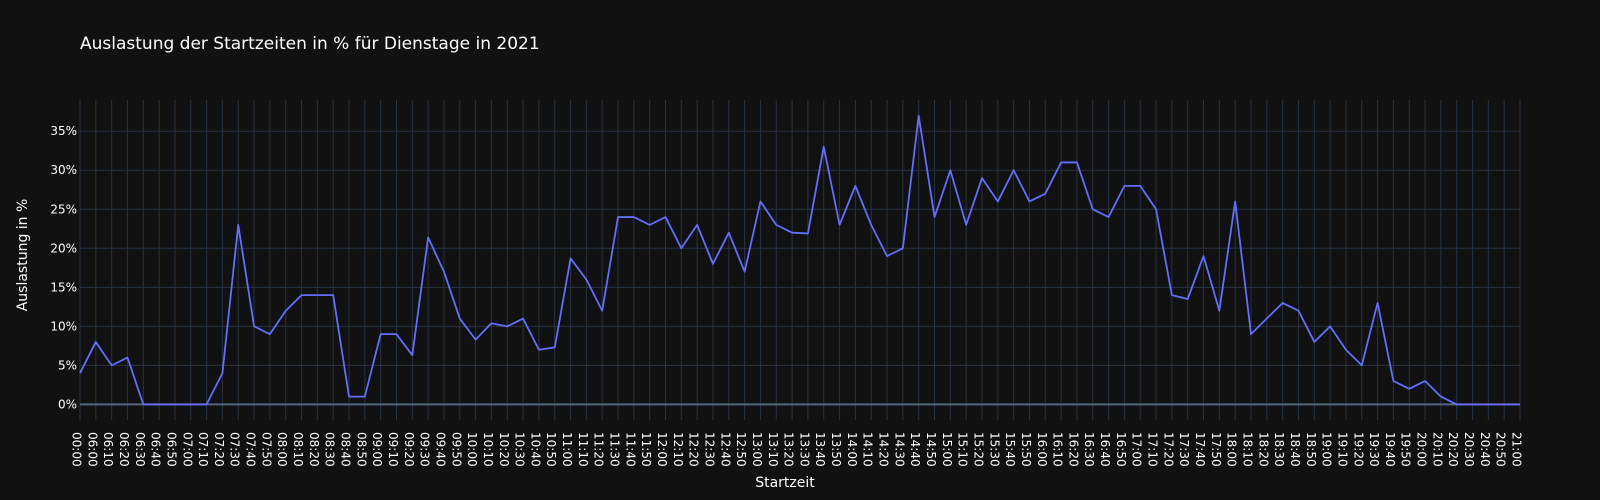  I want to click on x-tick-label: 19:40, so click(1390, 449).